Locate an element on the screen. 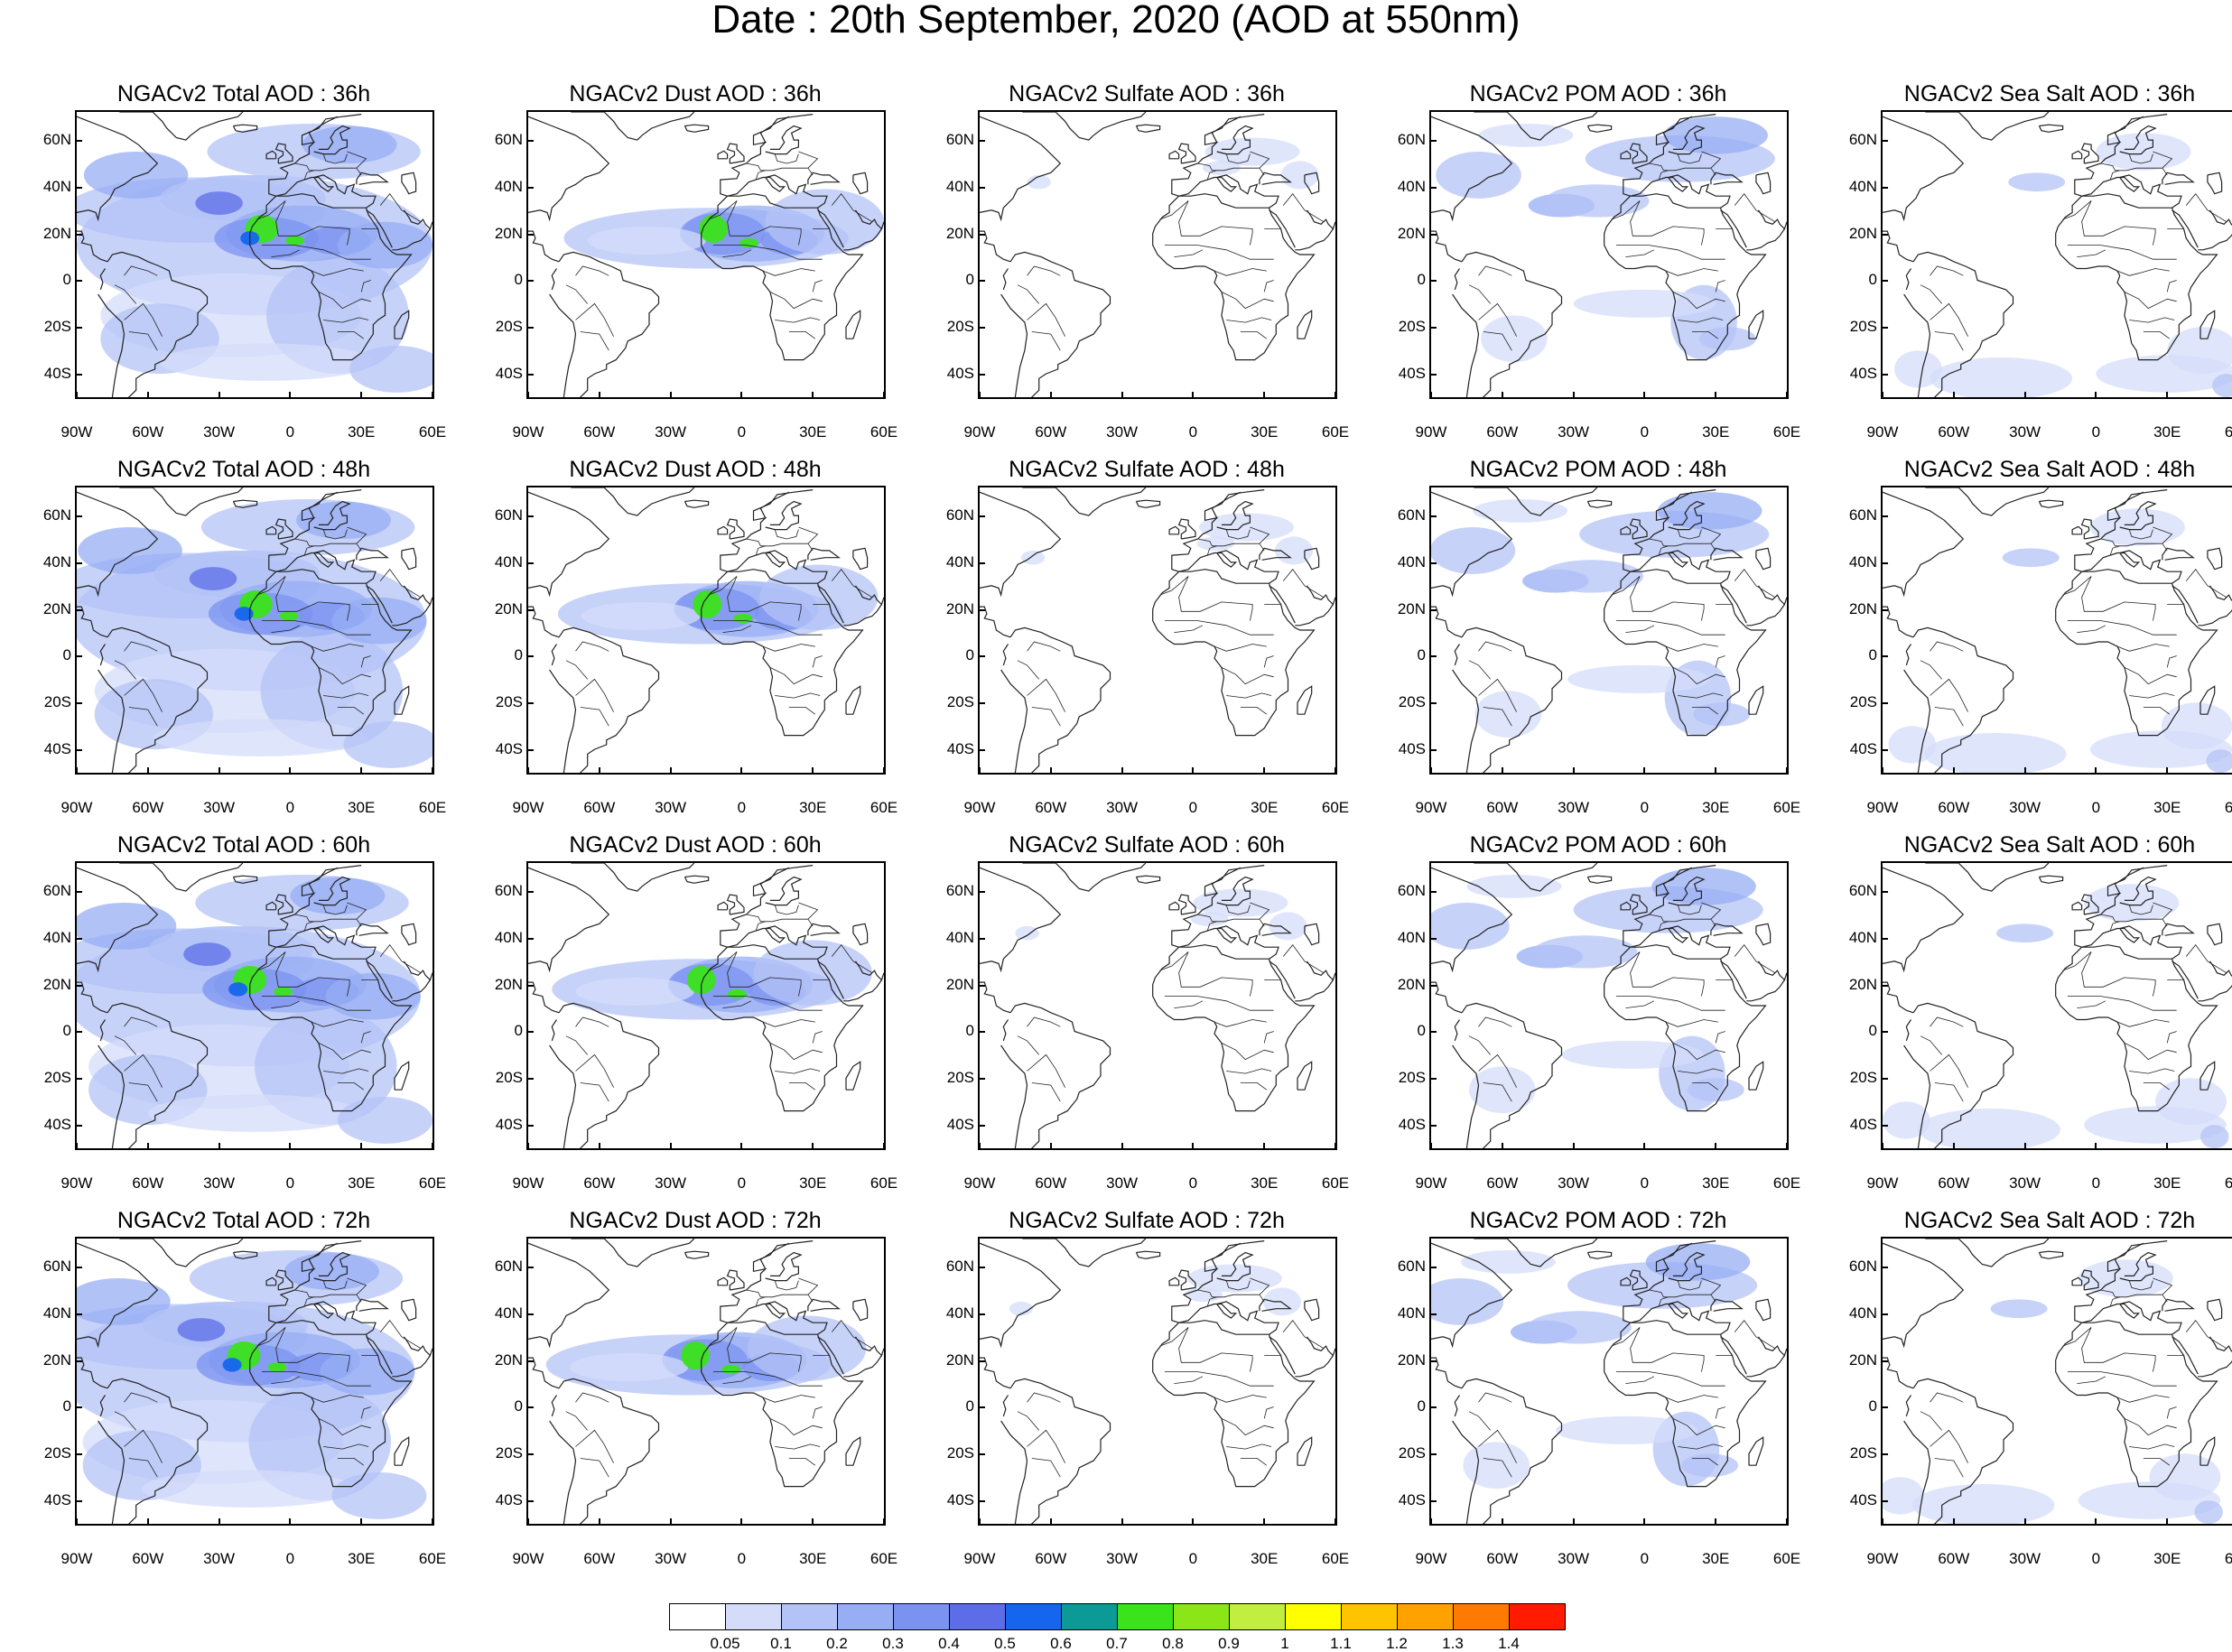 Image resolution: width=2232 pixels, height=1652 pixels. y-tick-label: 40S is located at coordinates (1401, 1500).